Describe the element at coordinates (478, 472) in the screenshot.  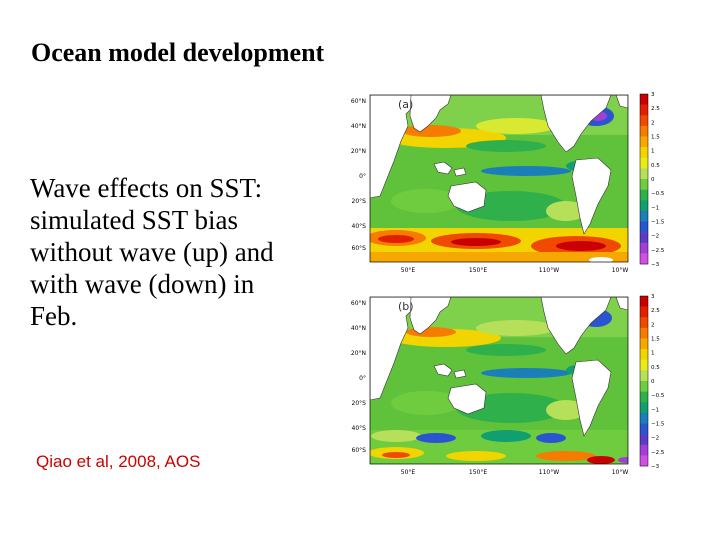
I see `lon-tick: 150°E` at that location.